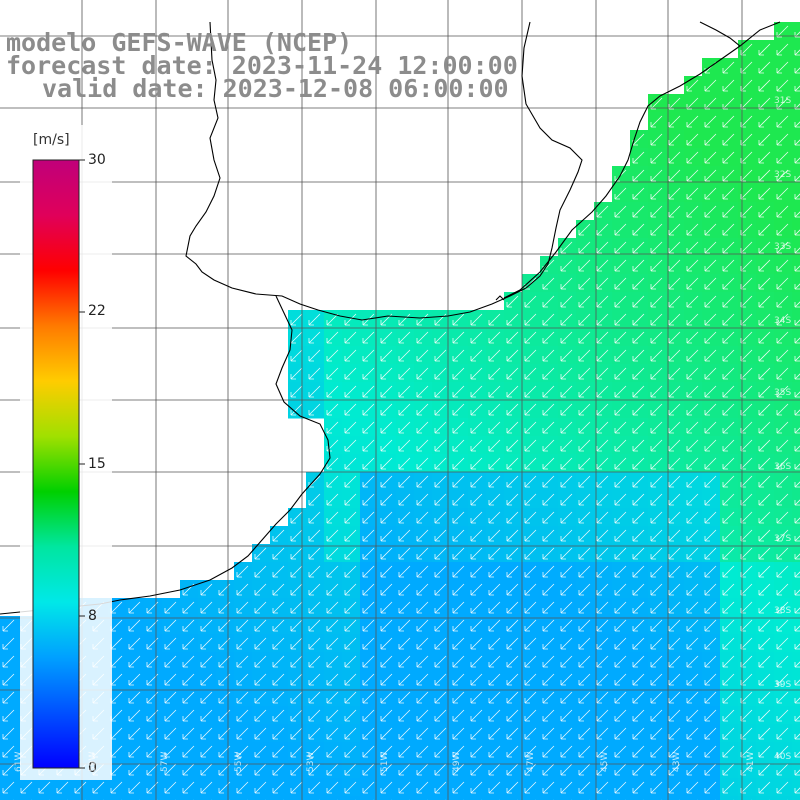 This screenshot has height=800, width=800. Describe the element at coordinates (179, 42) in the screenshot. I see `model-title: modelo GEFS-WAVE (NCEP)` at that location.